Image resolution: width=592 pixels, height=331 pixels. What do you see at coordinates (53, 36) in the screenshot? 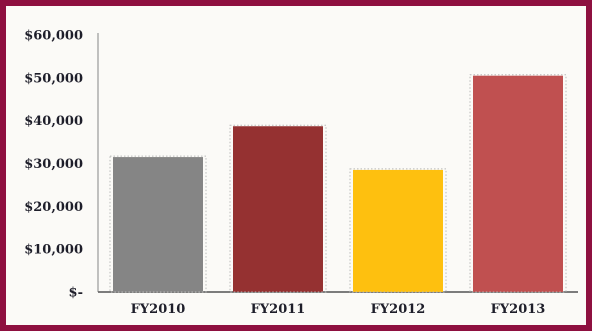
I see `y-tick-label: $60,000` at bounding box center [53, 36].